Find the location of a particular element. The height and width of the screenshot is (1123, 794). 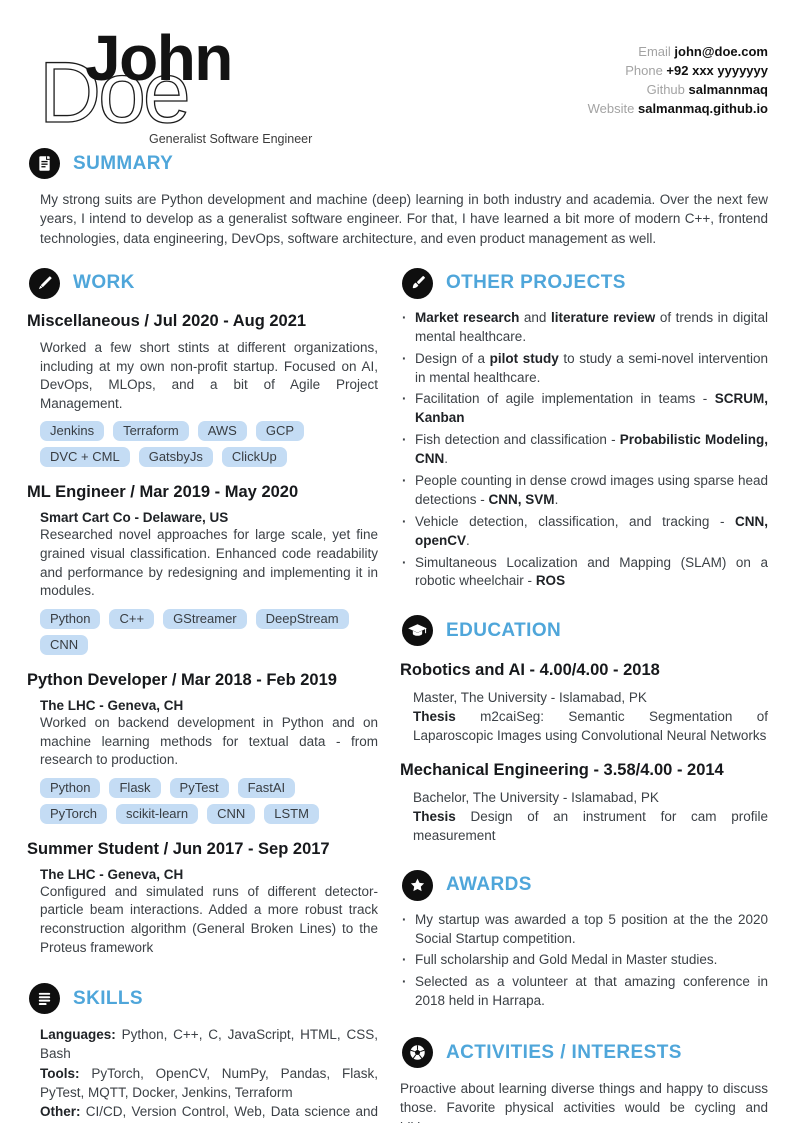

job-organization: The LHC - Geneva, CH is located at coordinates (112, 705).